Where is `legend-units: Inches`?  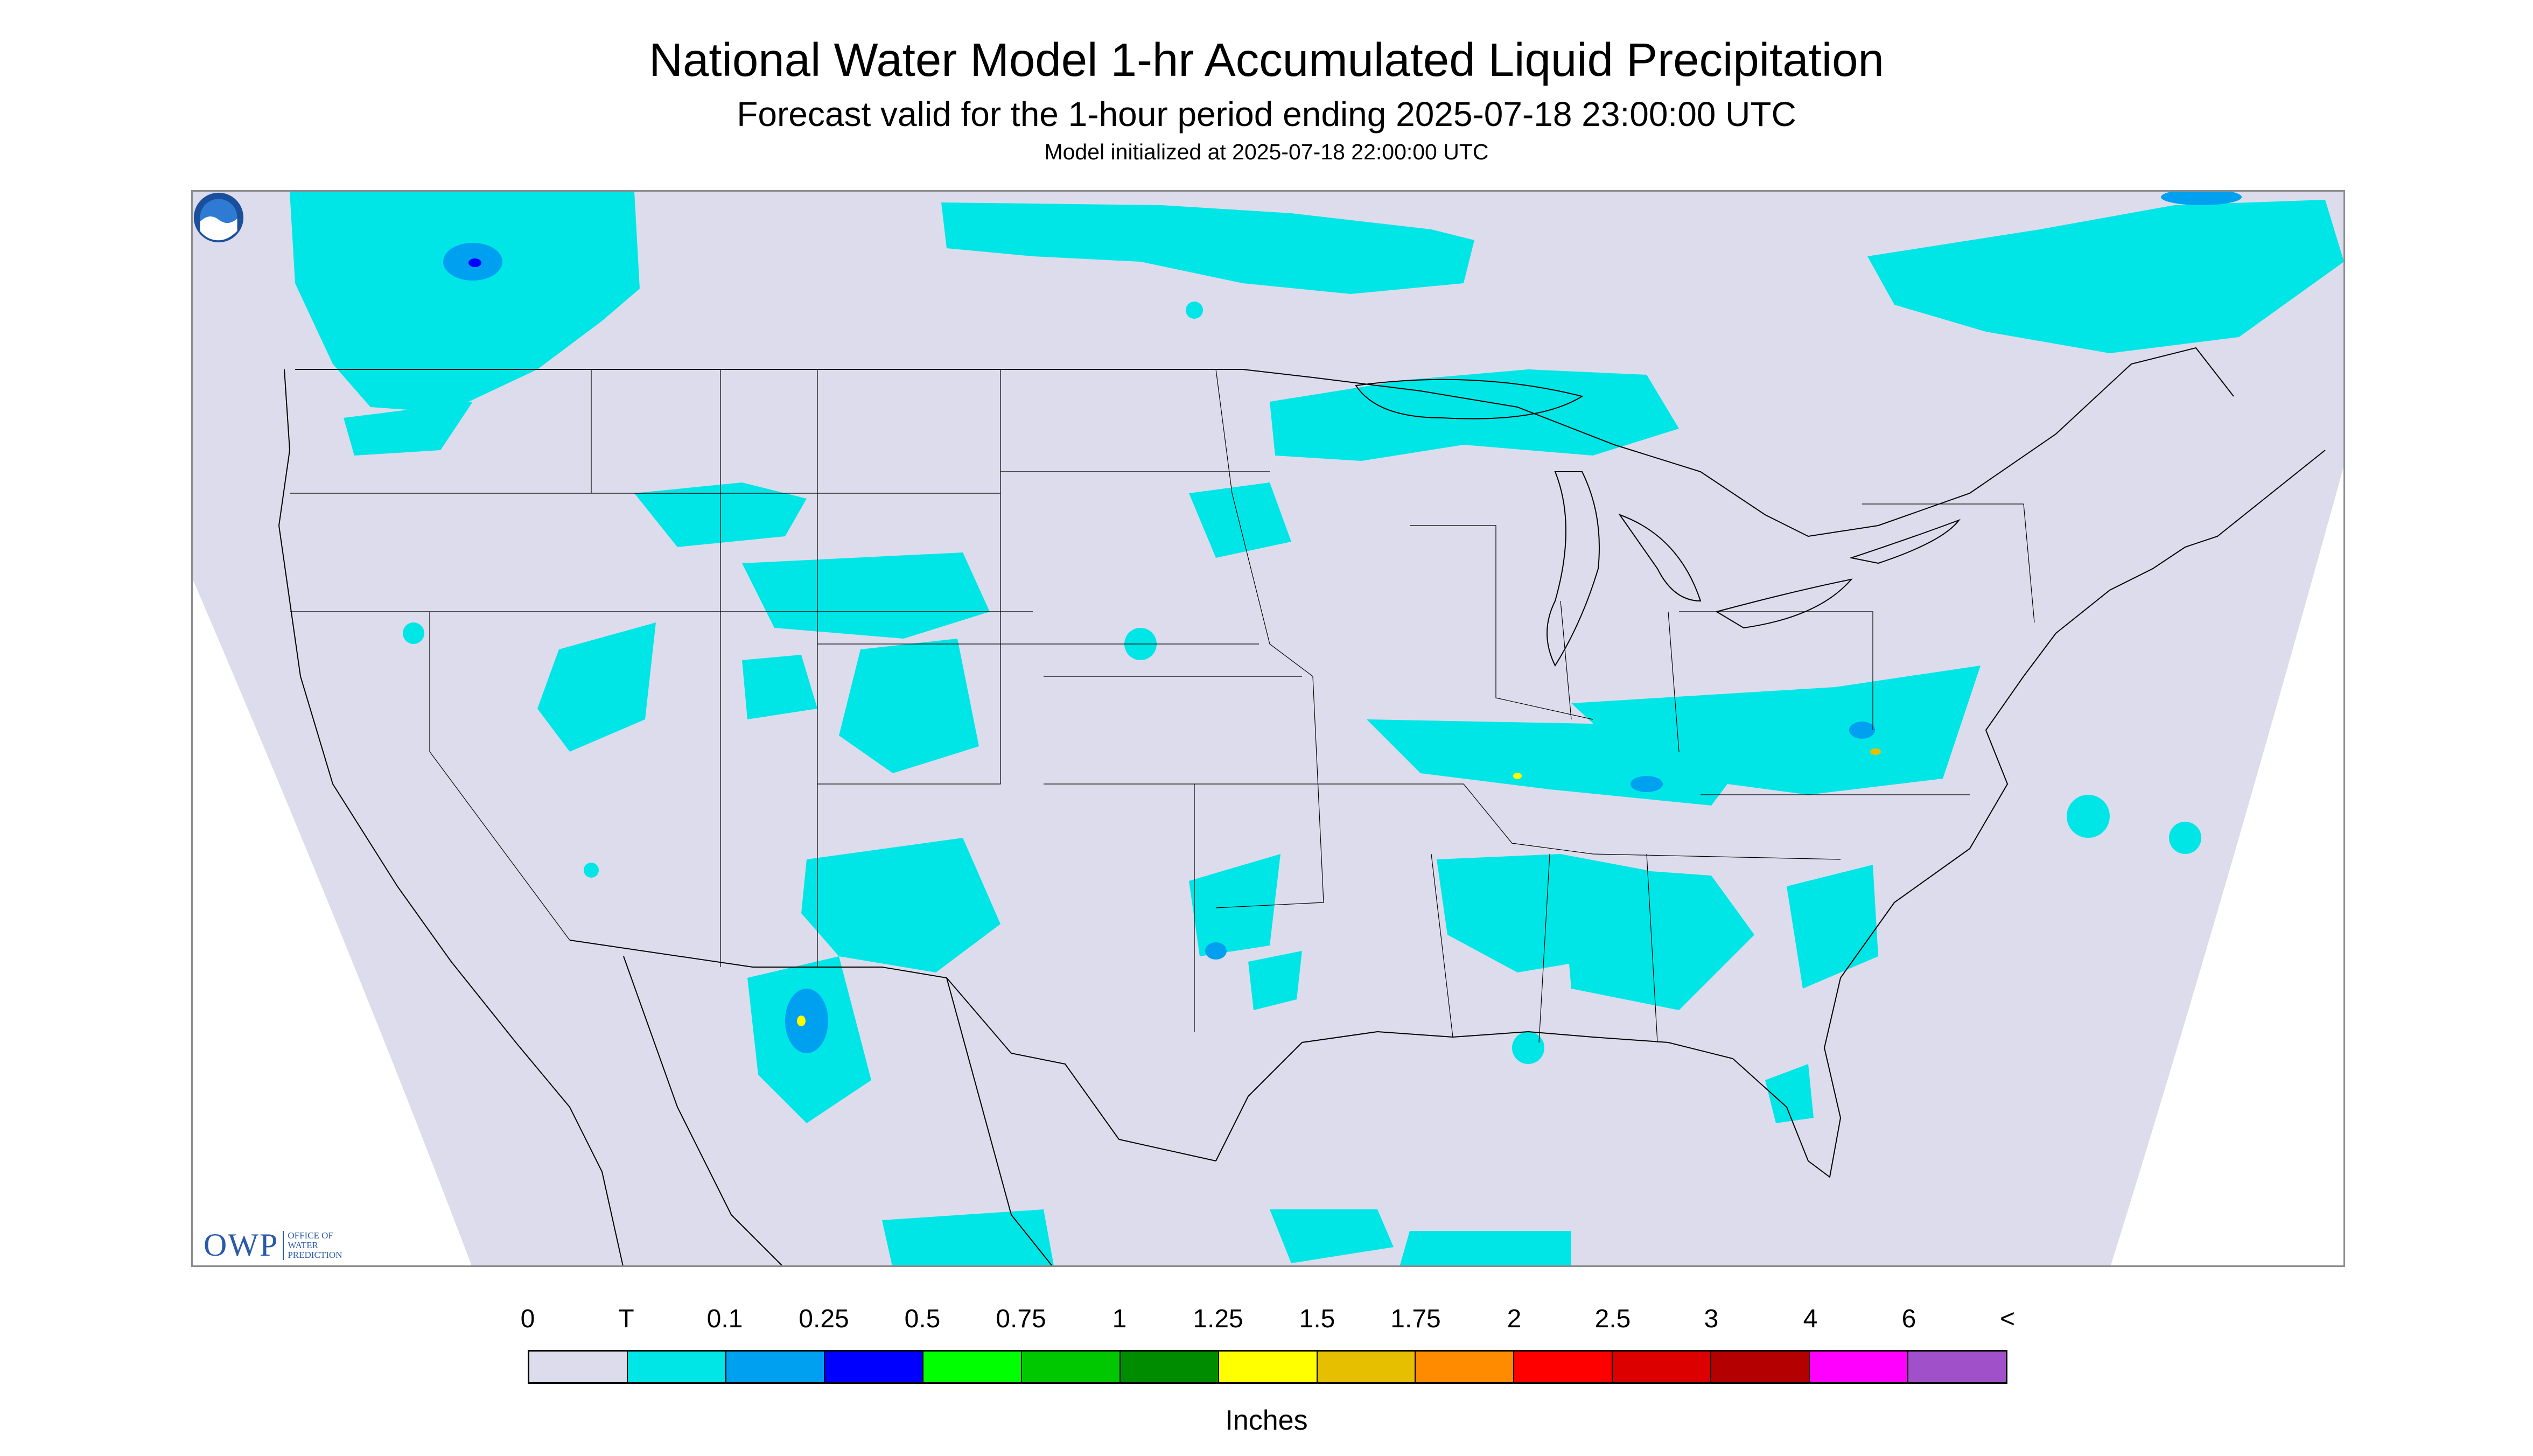 legend-units: Inches is located at coordinates (1266, 1420).